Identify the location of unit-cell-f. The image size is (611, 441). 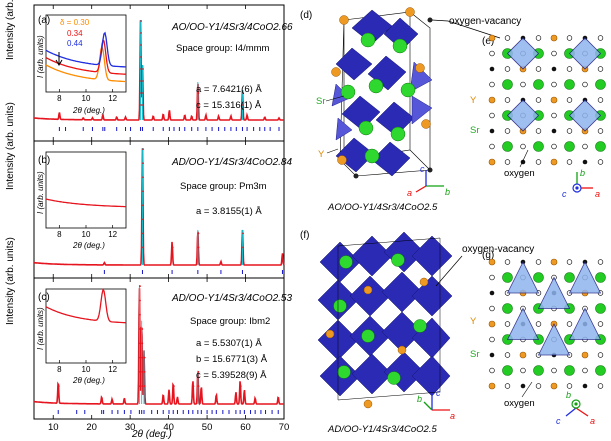
(389, 319).